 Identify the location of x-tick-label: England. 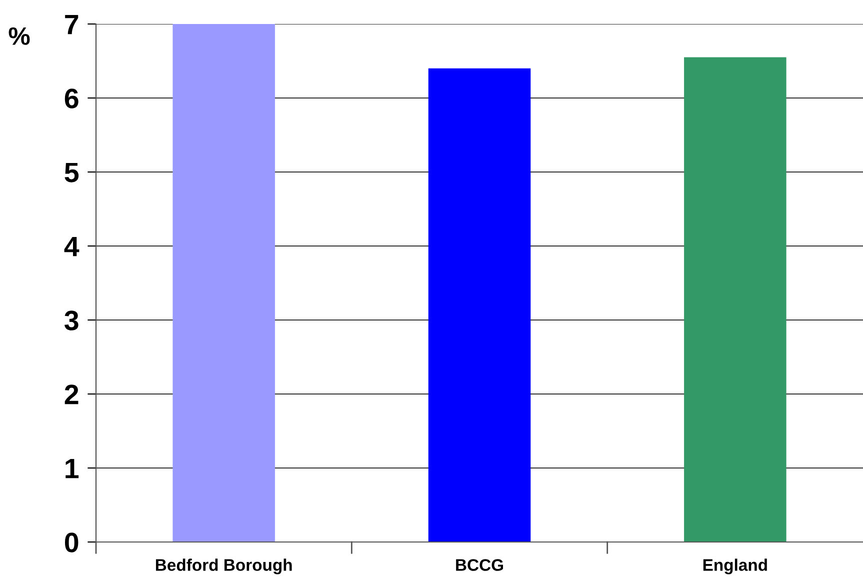
(735, 566).